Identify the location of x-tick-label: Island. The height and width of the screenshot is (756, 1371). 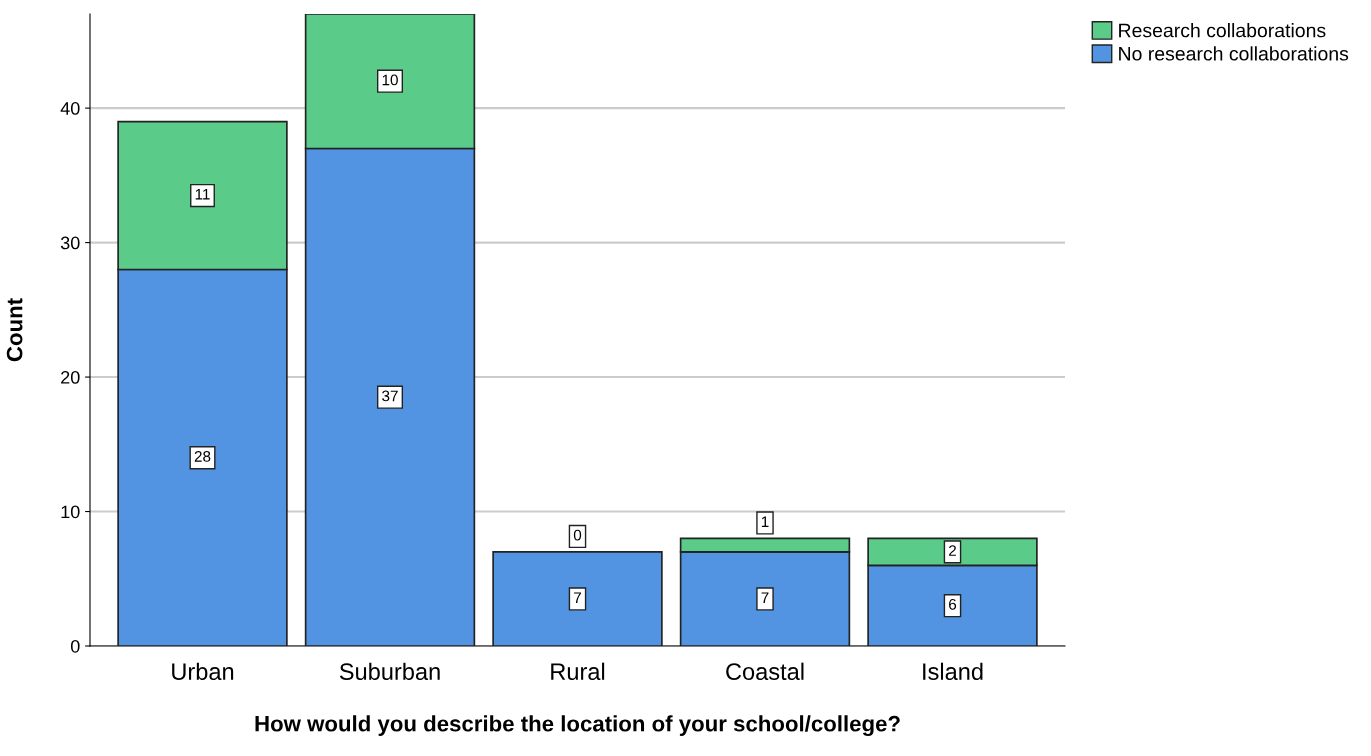
(953, 671).